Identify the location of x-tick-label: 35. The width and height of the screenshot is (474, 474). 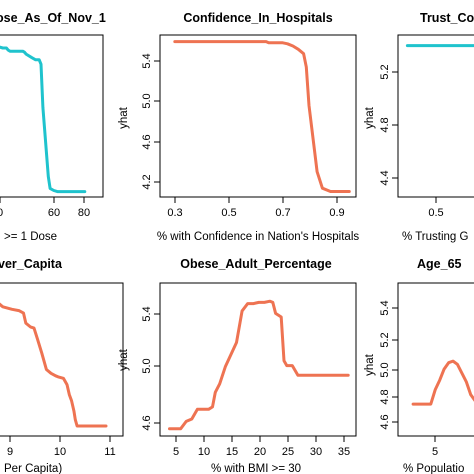
(344, 452).